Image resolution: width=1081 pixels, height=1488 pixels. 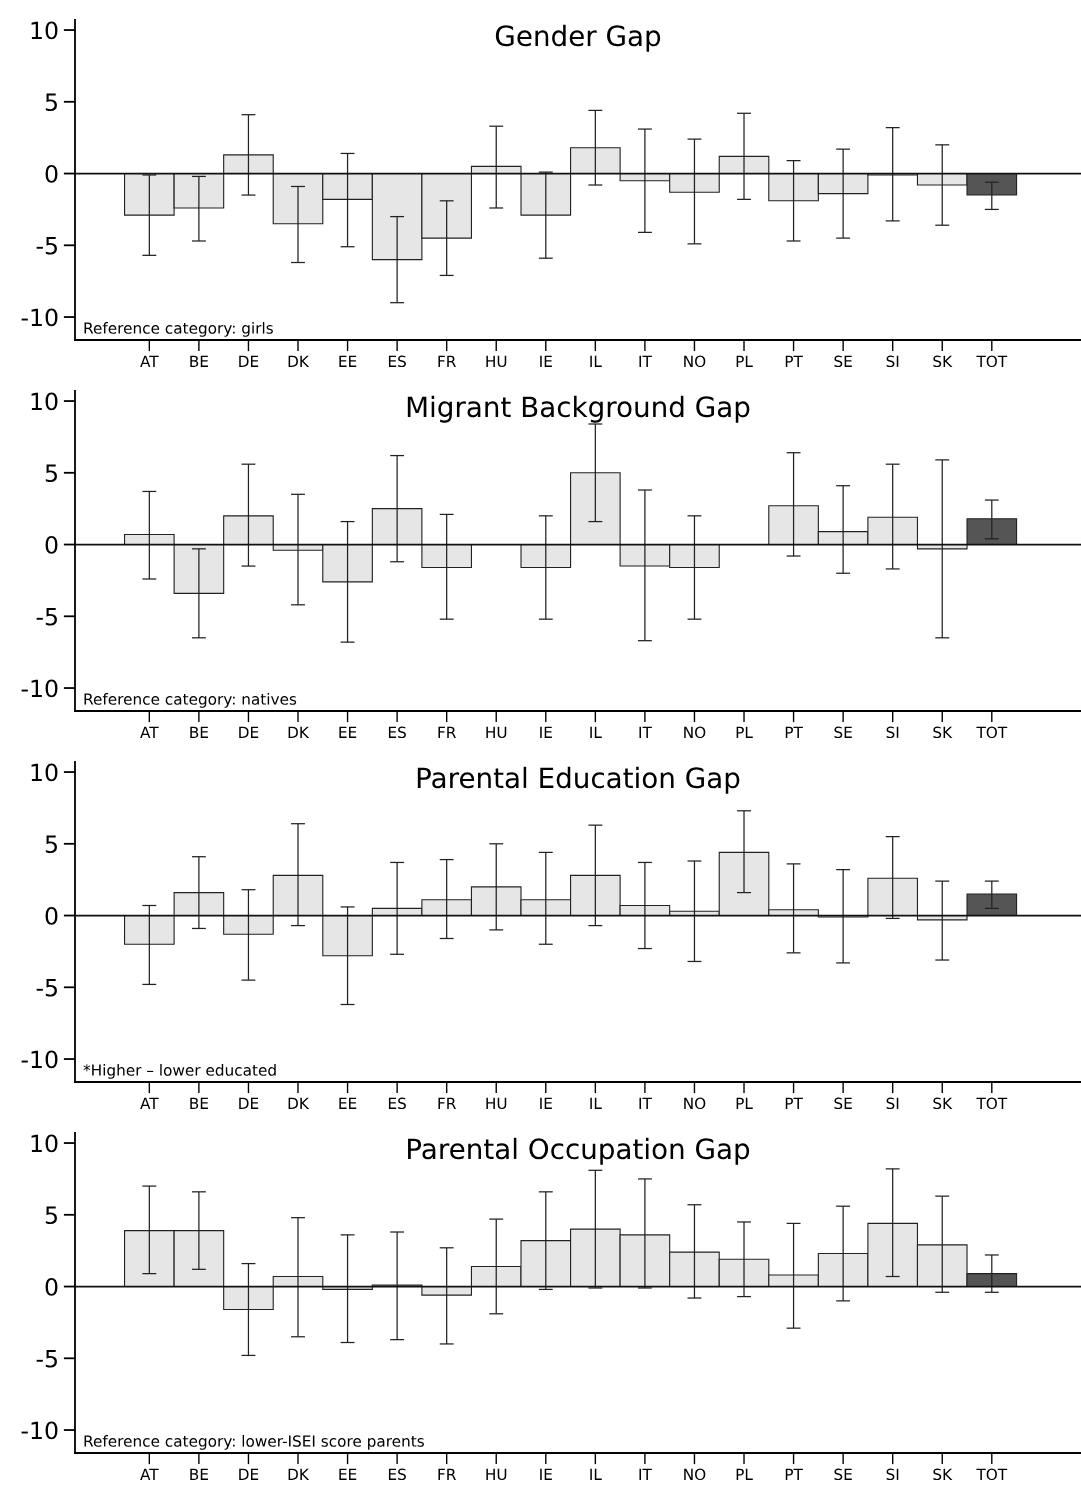 What do you see at coordinates (190, 700) in the screenshot?
I see `annotation: Reference category: natives` at bounding box center [190, 700].